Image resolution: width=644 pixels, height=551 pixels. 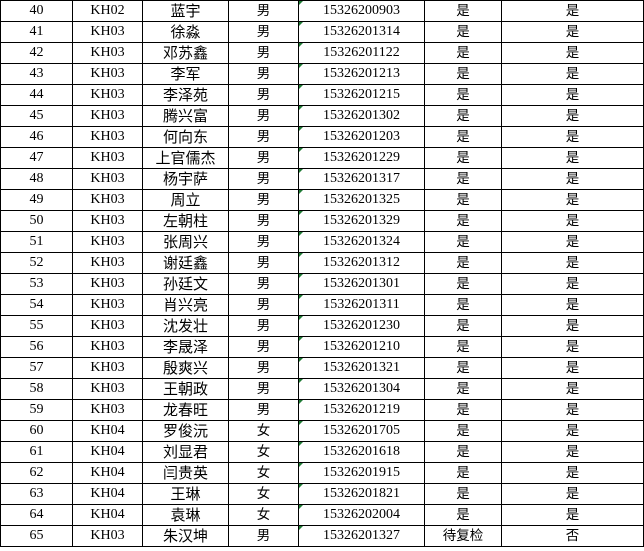 What do you see at coordinates (185, 95) in the screenshot?
I see `name-cell: 李泽苑` at bounding box center [185, 95].